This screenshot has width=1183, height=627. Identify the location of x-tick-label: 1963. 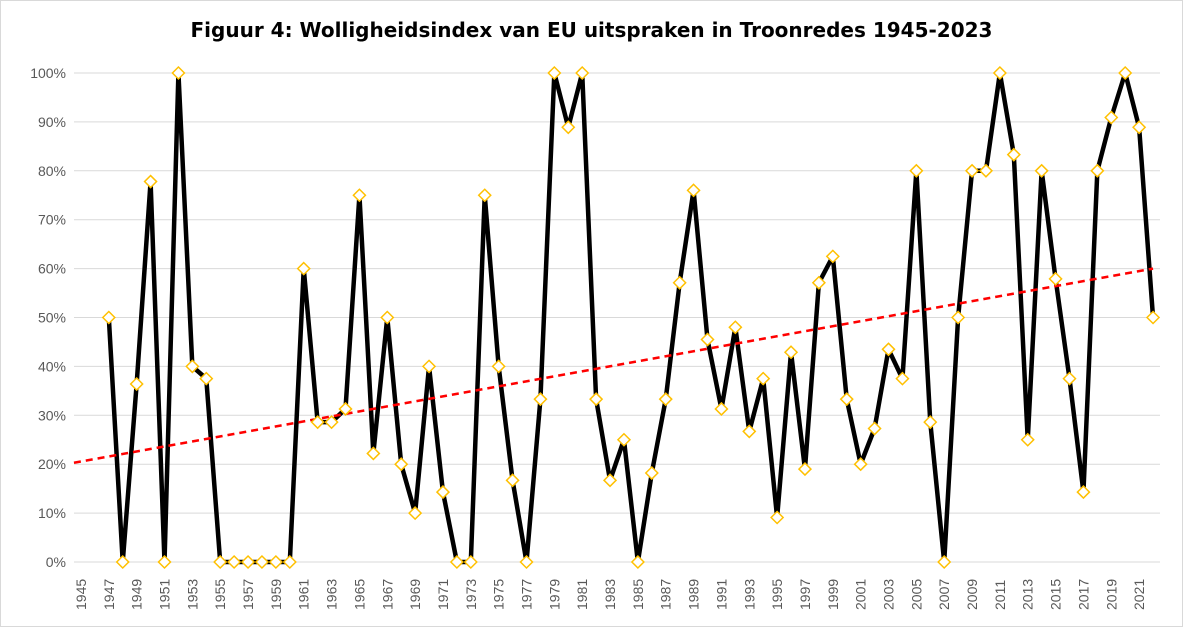
(332, 594).